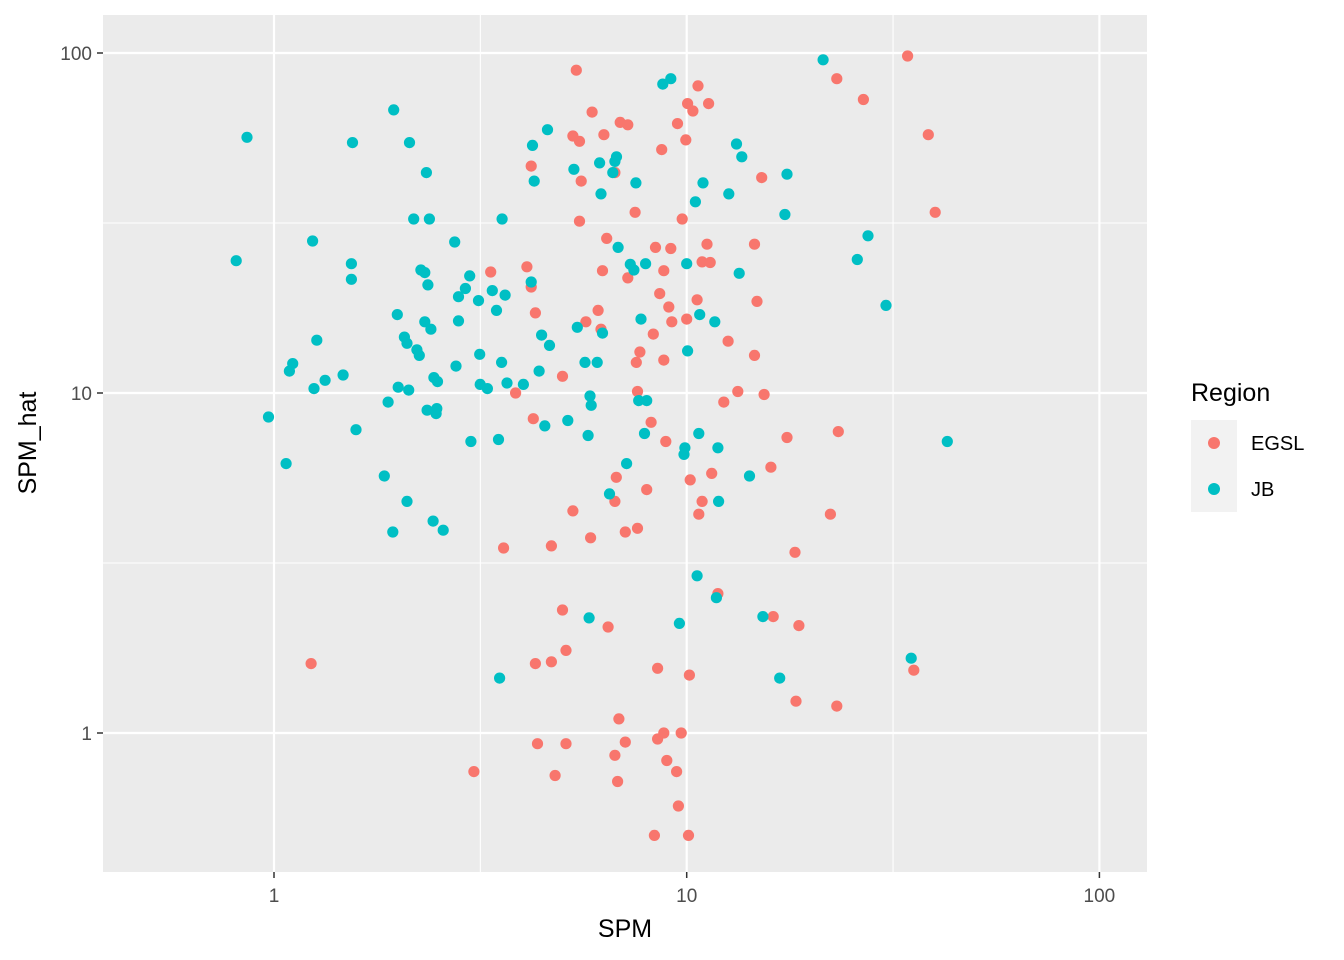  I want to click on y-axis-title: SPM_hat, so click(28, 443).